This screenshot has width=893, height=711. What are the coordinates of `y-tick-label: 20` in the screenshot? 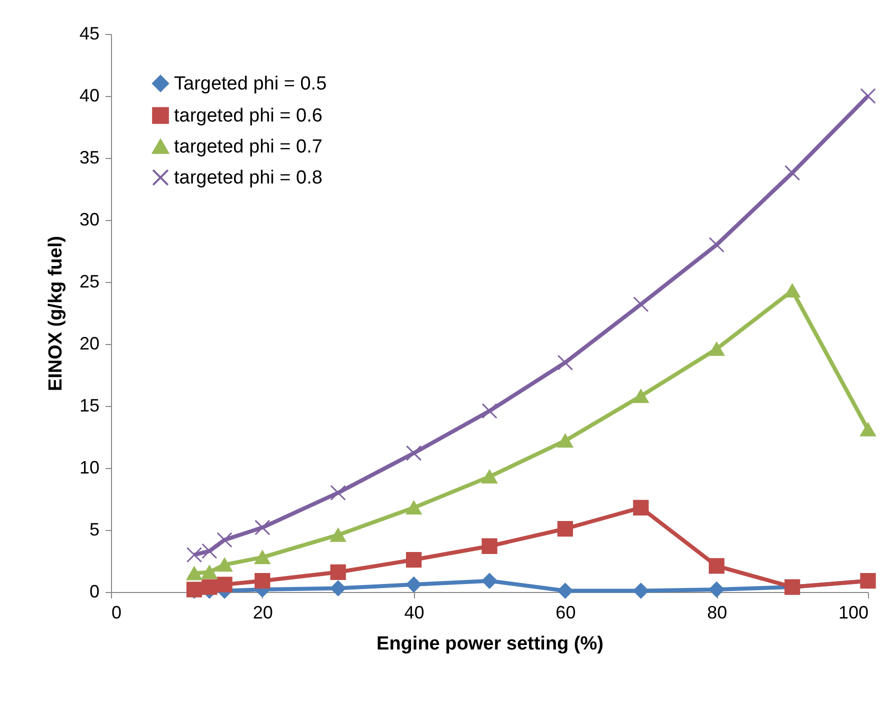 It's located at (89, 344).